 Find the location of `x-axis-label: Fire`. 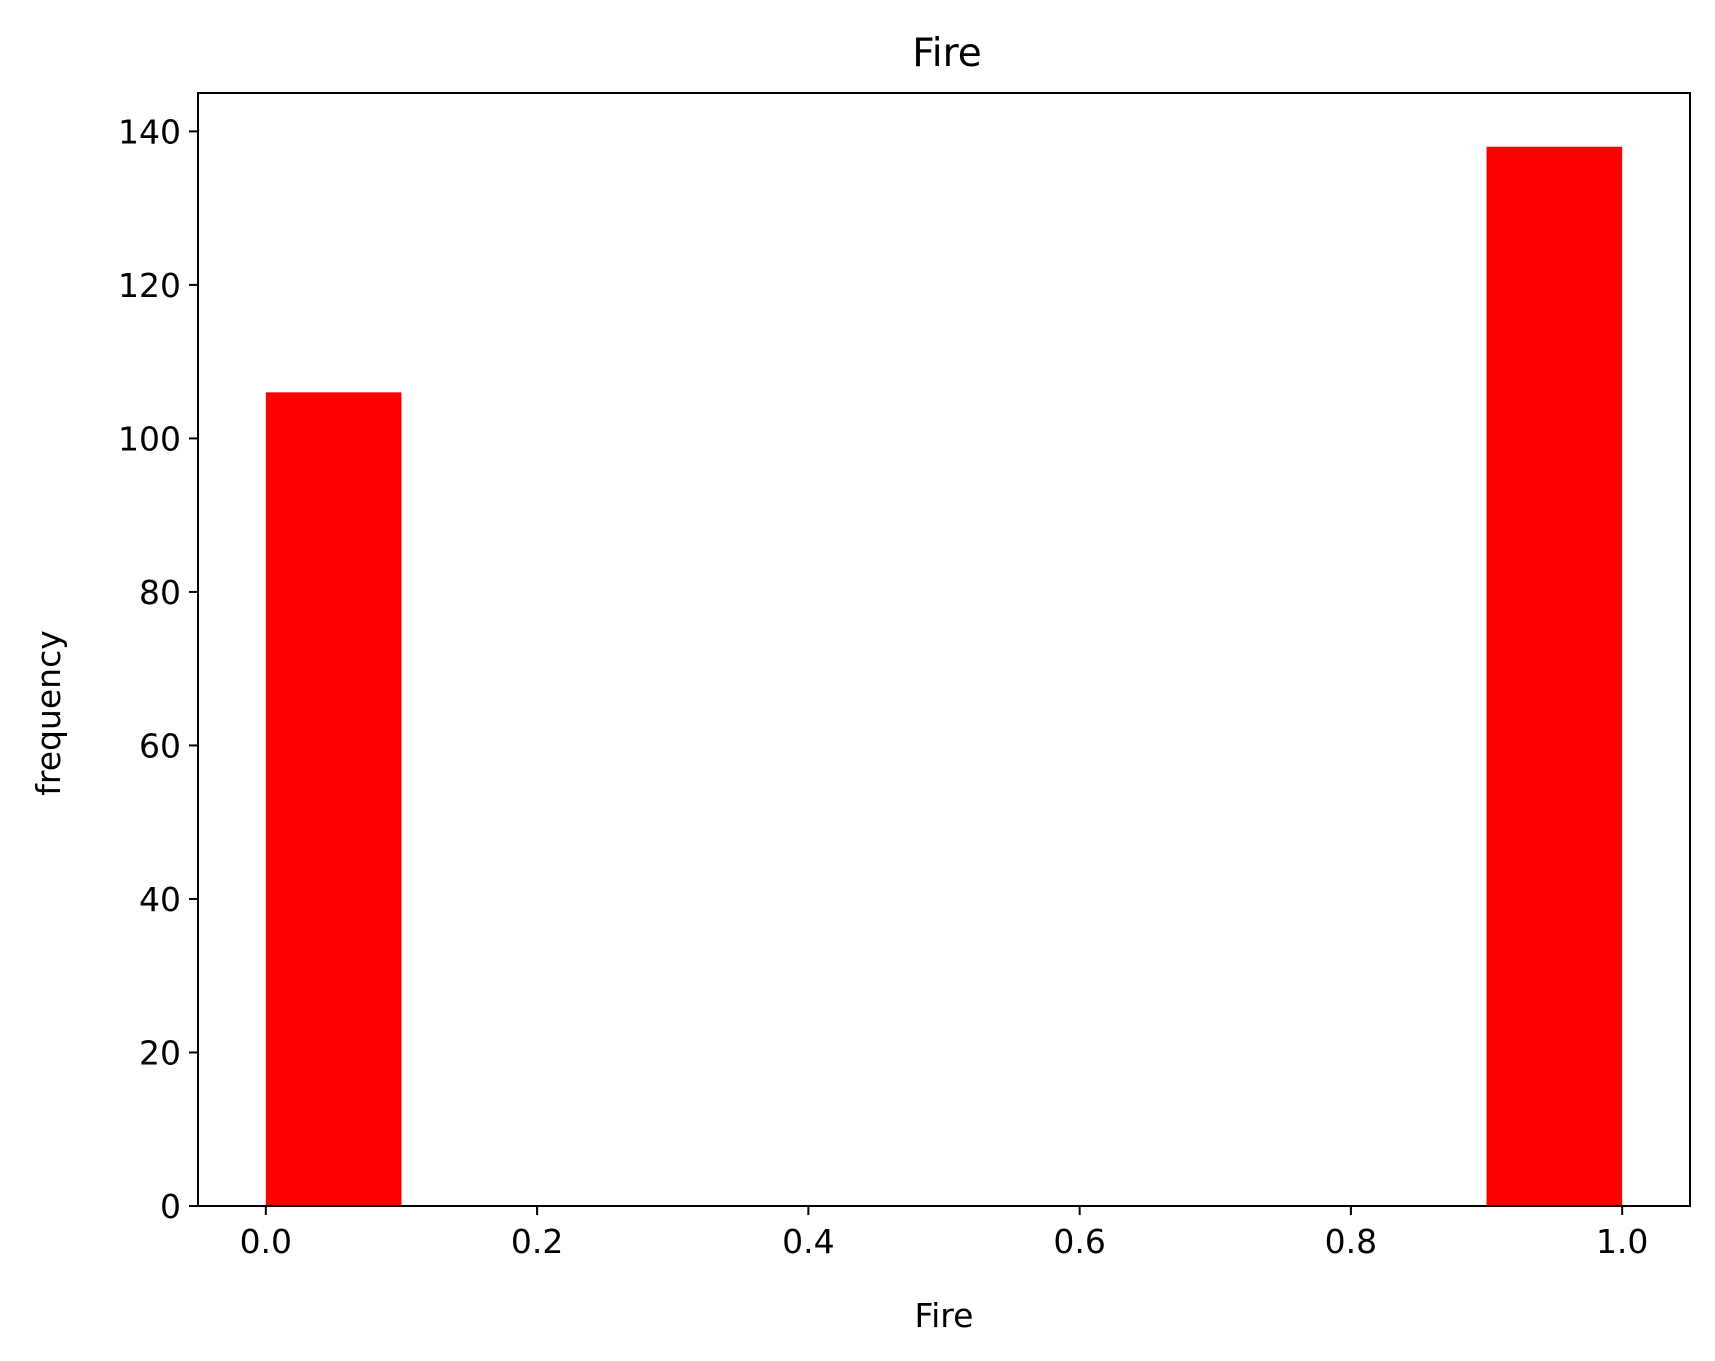

x-axis-label: Fire is located at coordinates (944, 1315).